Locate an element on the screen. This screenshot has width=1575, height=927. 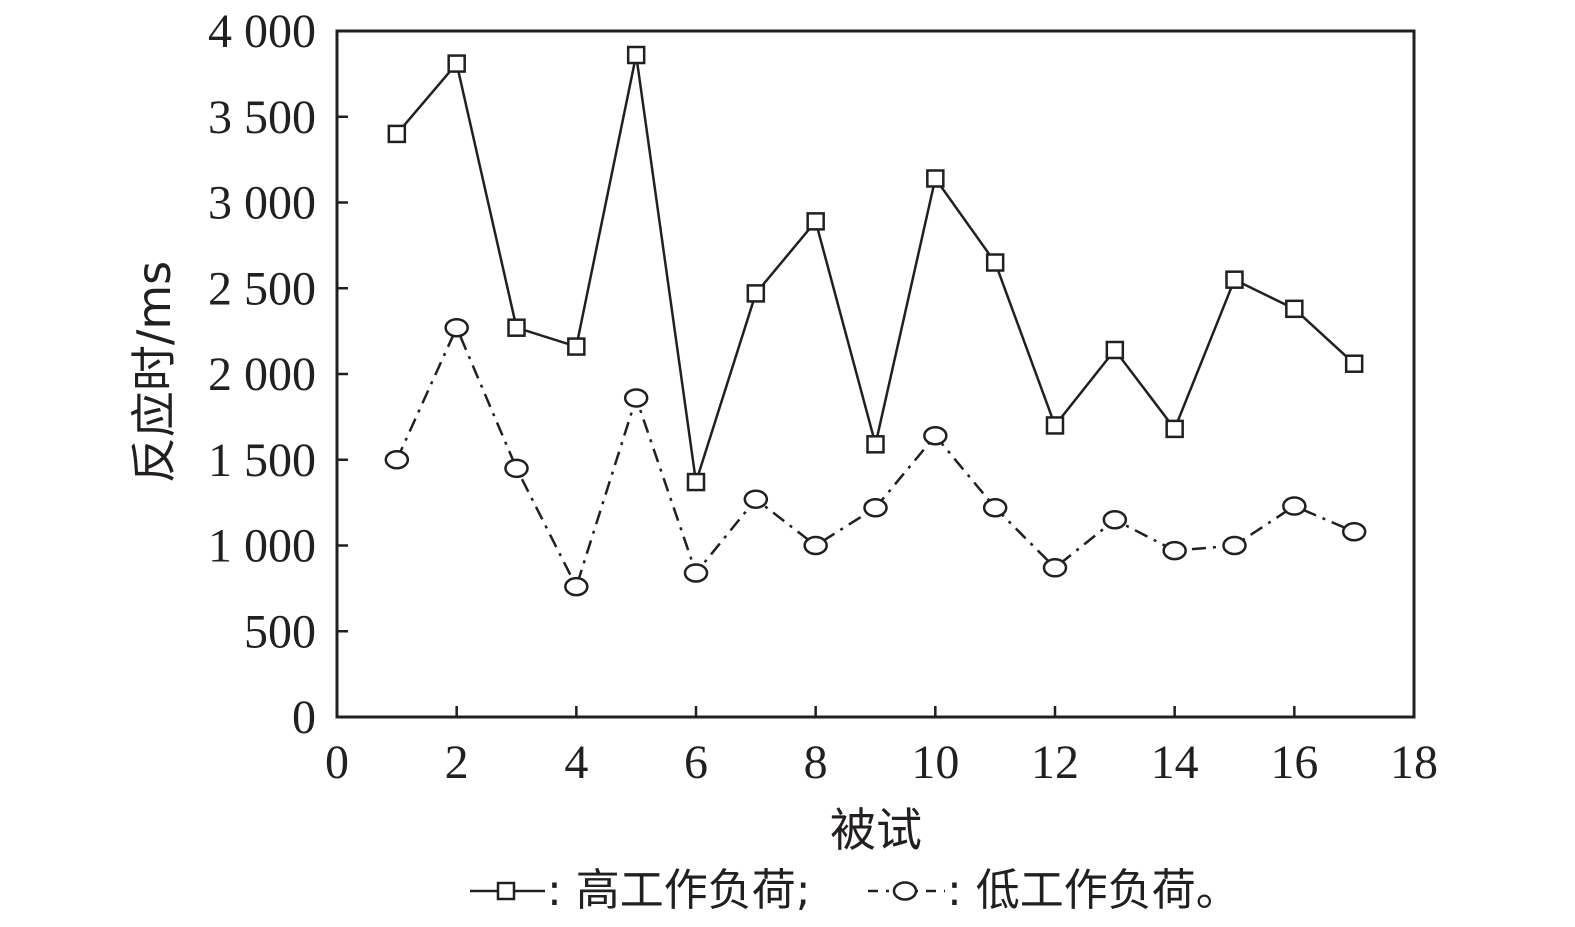
x-tick-label: 10 is located at coordinates (935, 762).